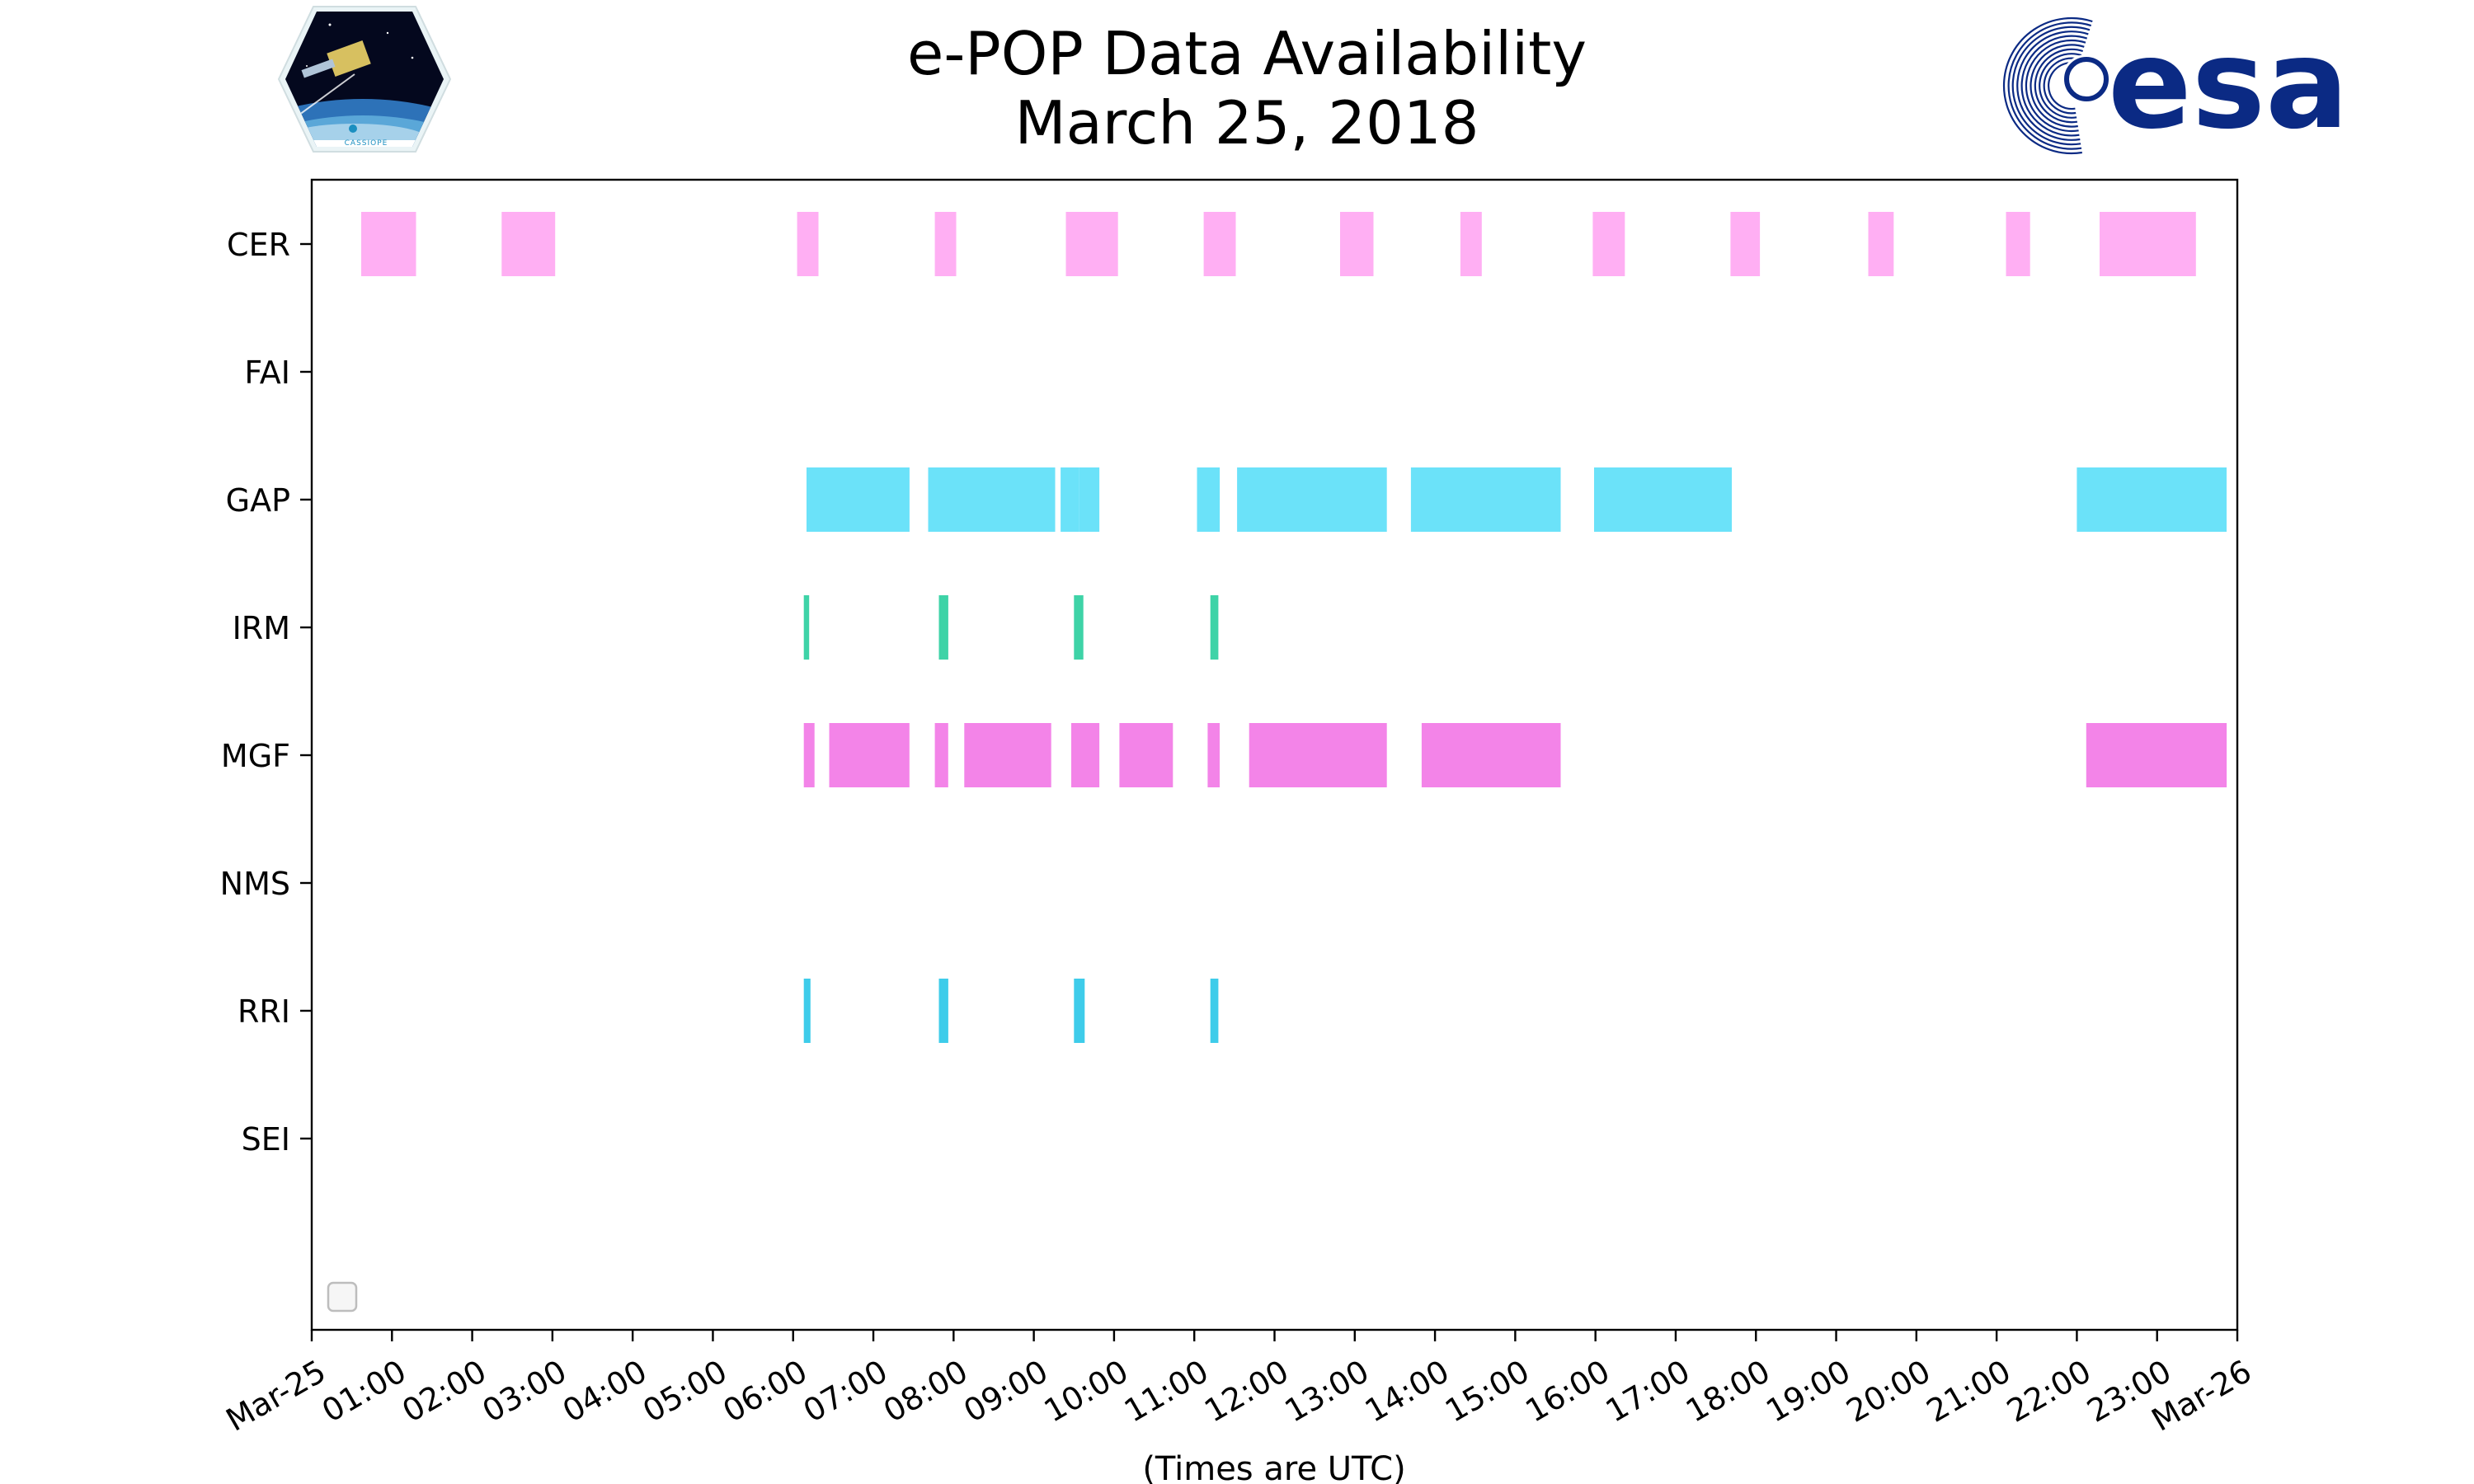 Image resolution: width=2474 pixels, height=1484 pixels. What do you see at coordinates (267, 373) in the screenshot?
I see `y-tick-label-fai: FAI` at bounding box center [267, 373].